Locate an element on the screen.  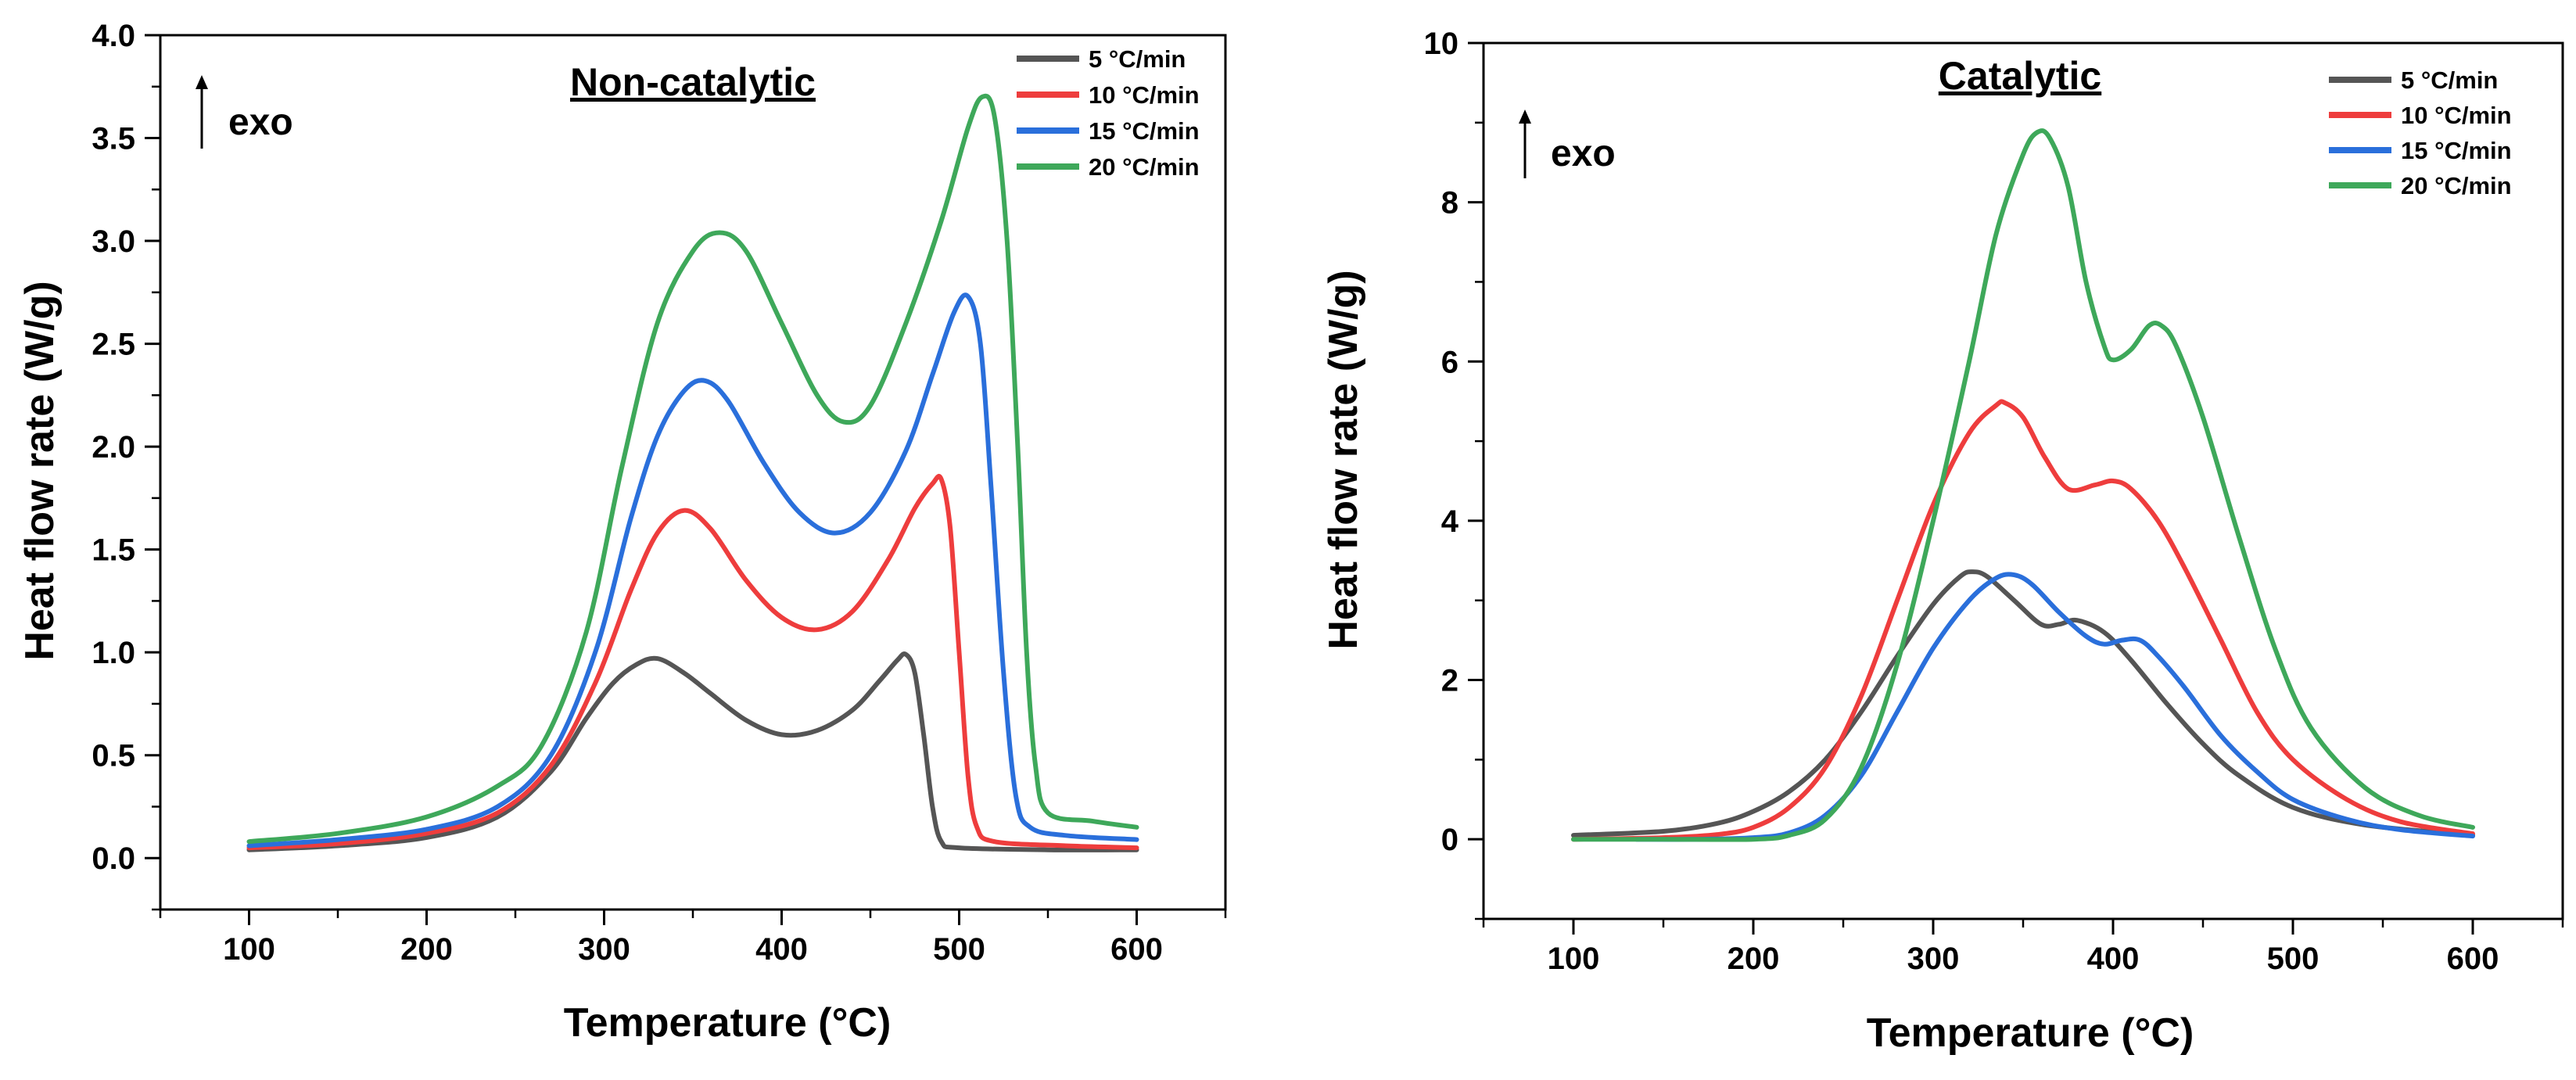
y-tick-label: 0 is located at coordinates (1449, 840).